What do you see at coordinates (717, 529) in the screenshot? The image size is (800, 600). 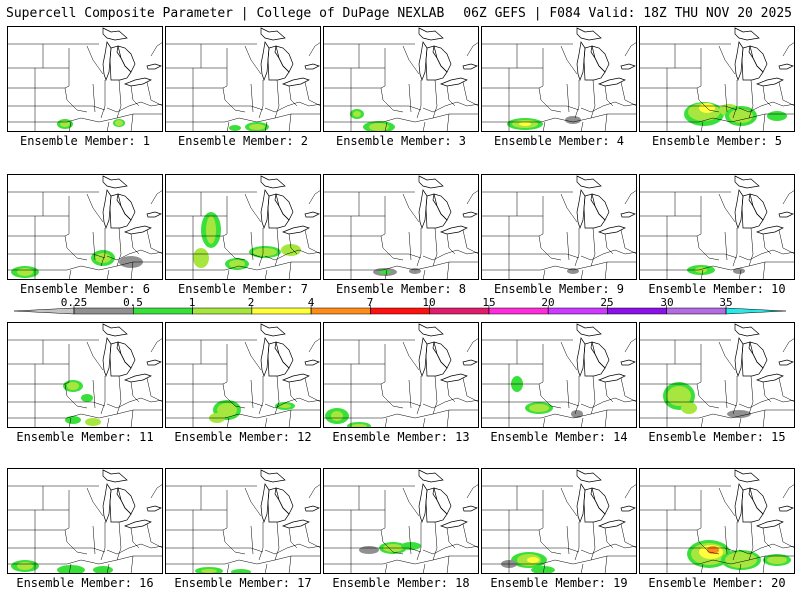 I see `ensemble-panel-20: Ensemble Member: 20` at bounding box center [717, 529].